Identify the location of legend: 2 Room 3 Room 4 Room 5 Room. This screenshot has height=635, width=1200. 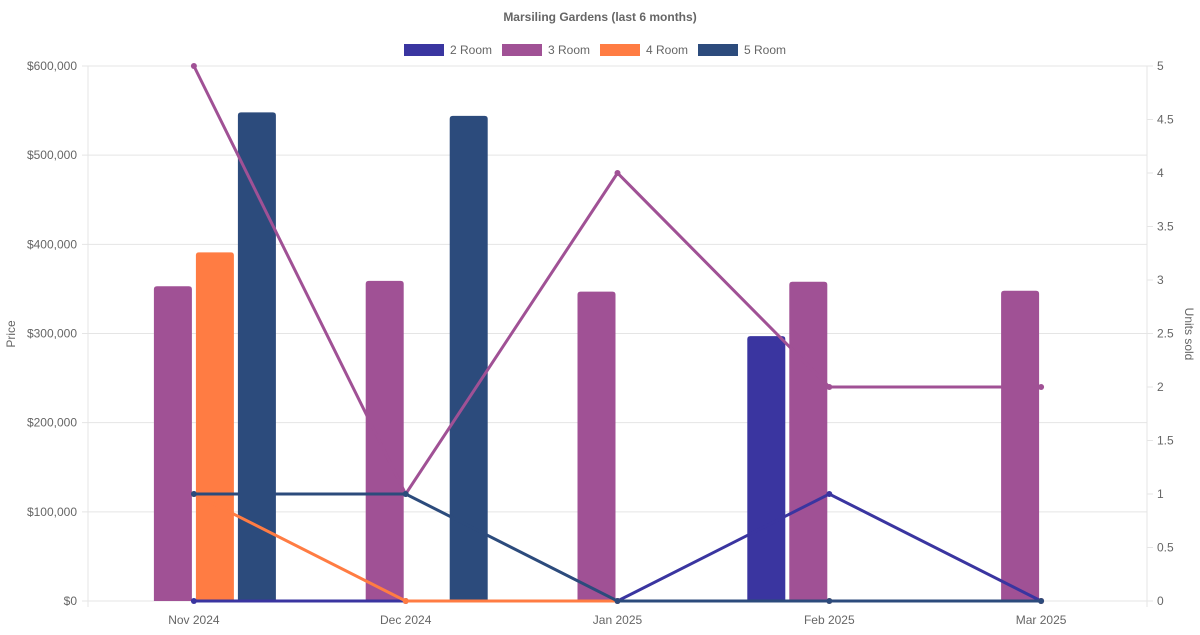
(595, 50).